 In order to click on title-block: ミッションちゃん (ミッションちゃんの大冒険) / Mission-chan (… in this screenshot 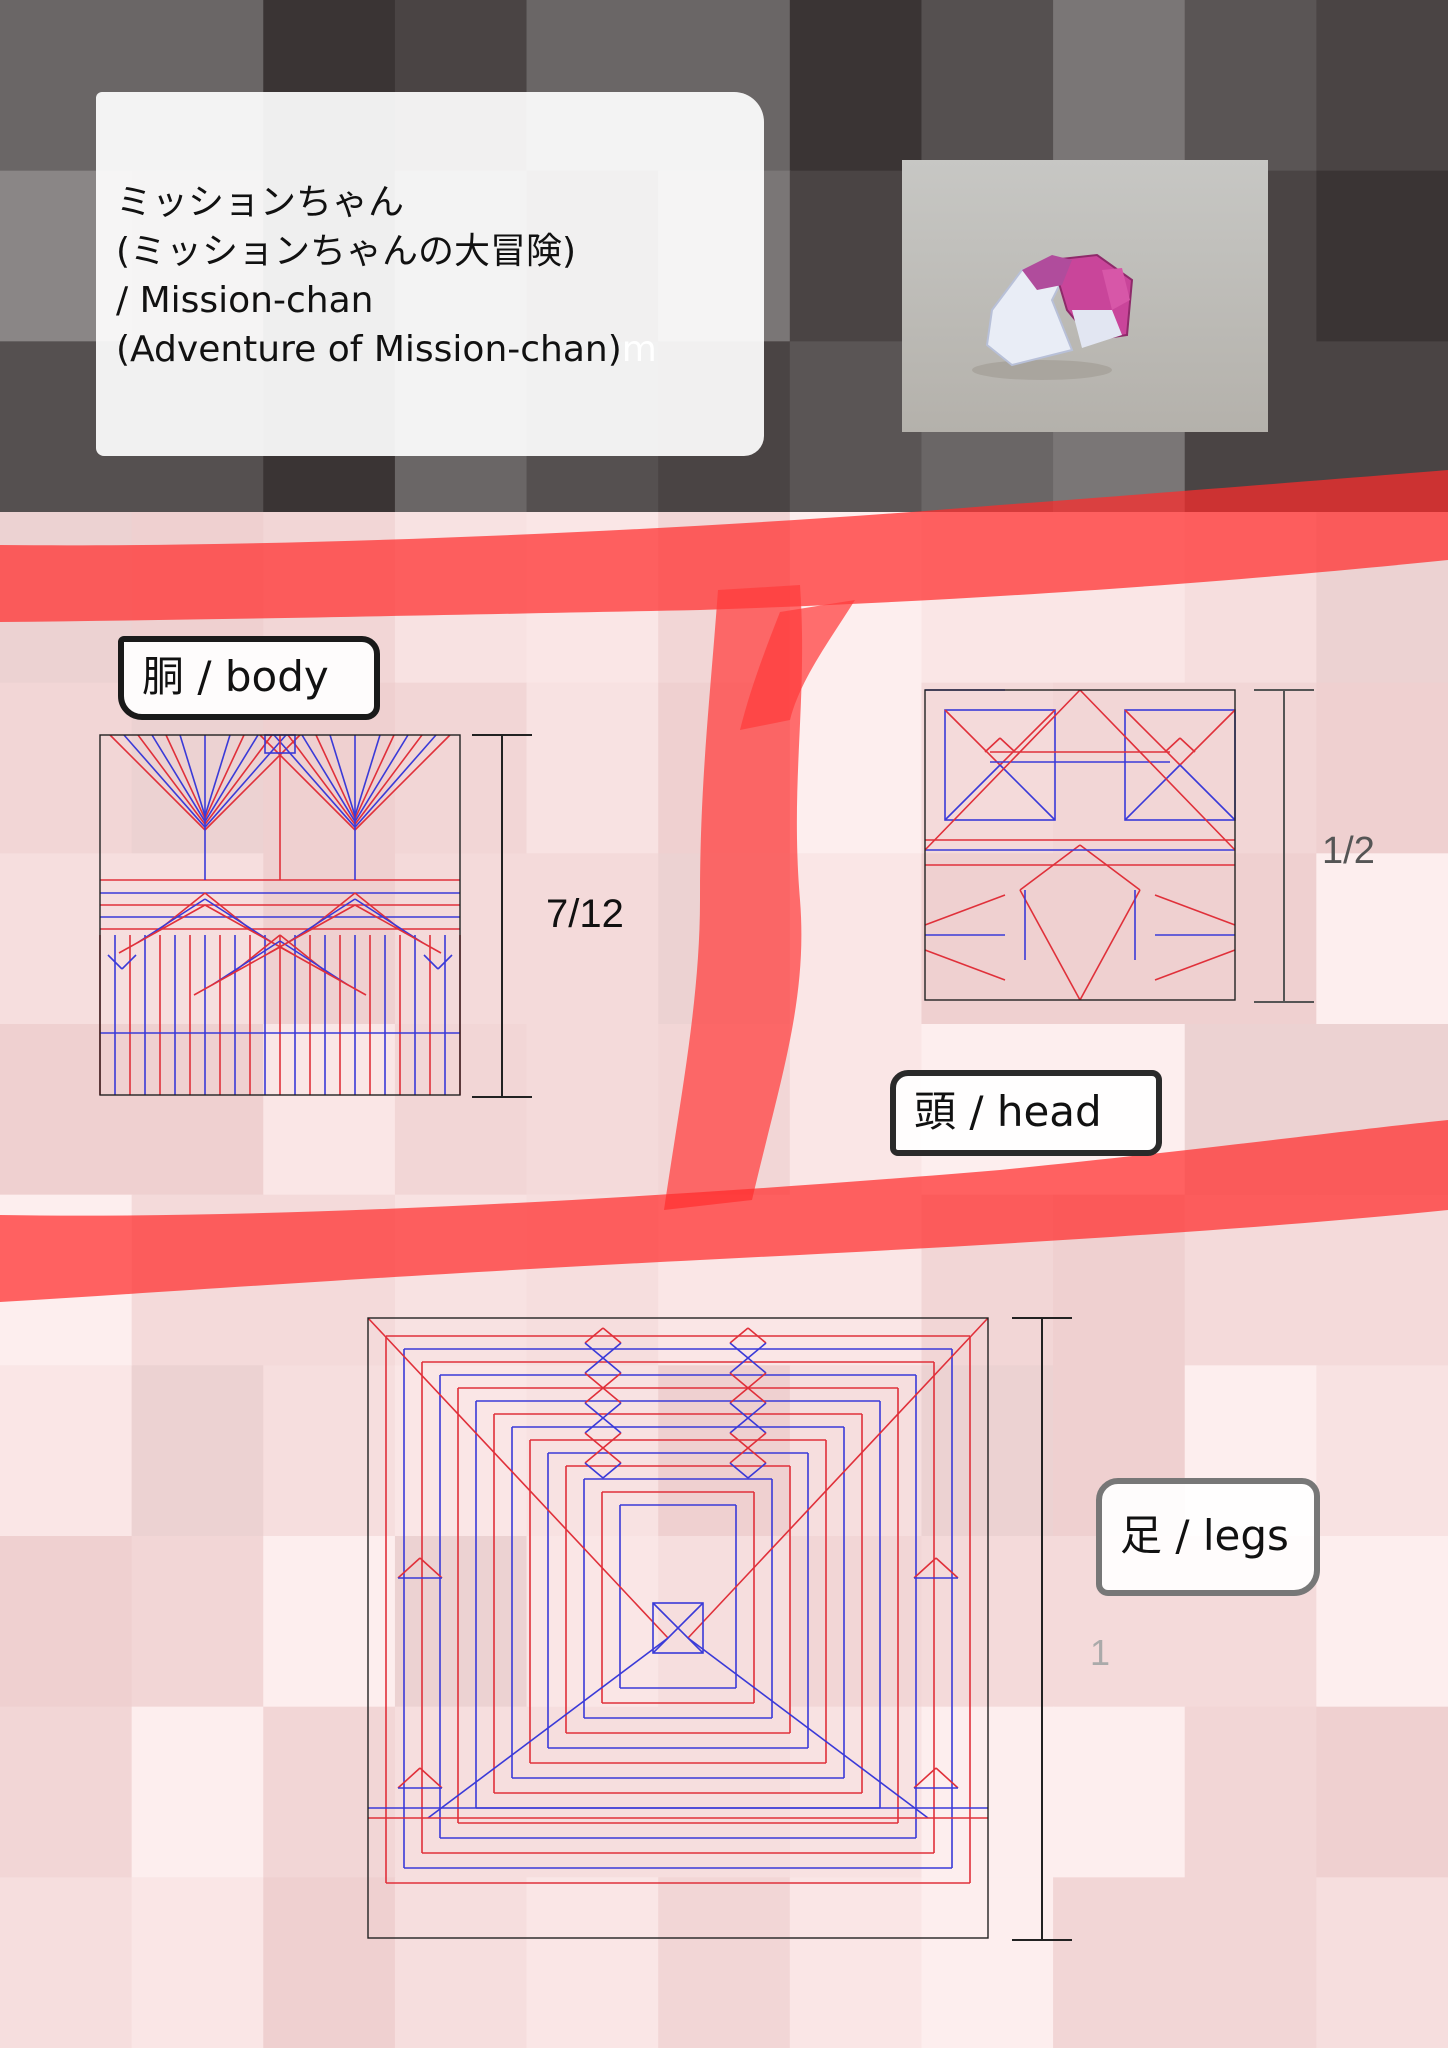, I will do `click(386, 276)`.